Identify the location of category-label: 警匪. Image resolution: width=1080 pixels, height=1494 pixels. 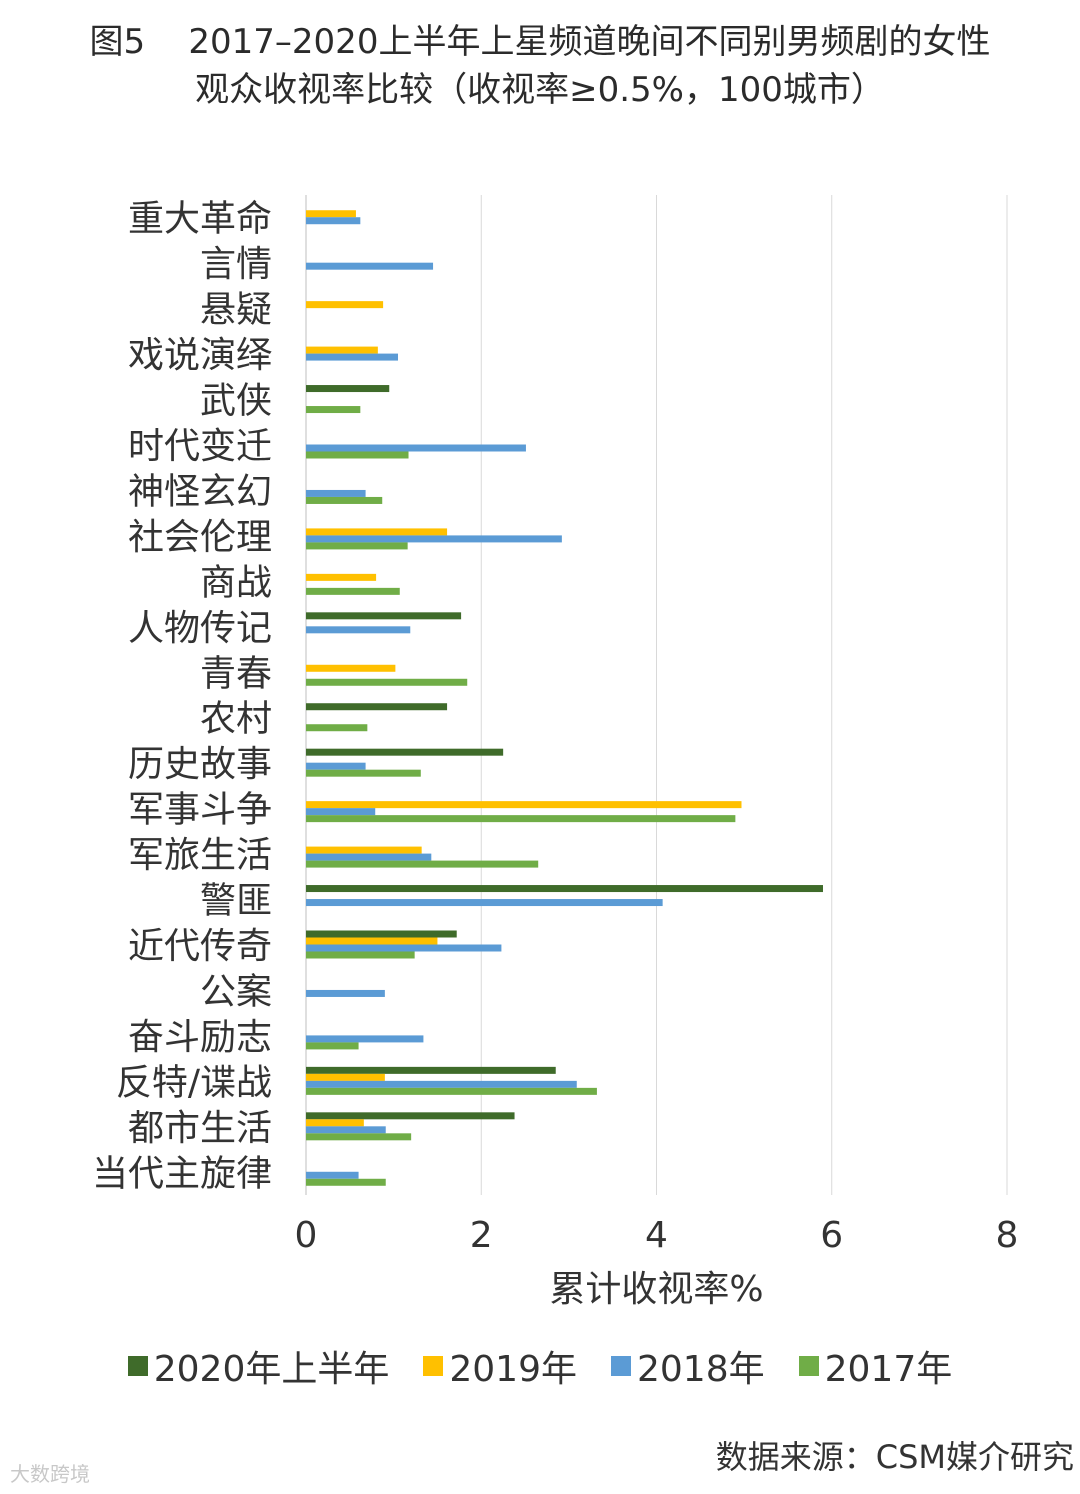
(236, 901).